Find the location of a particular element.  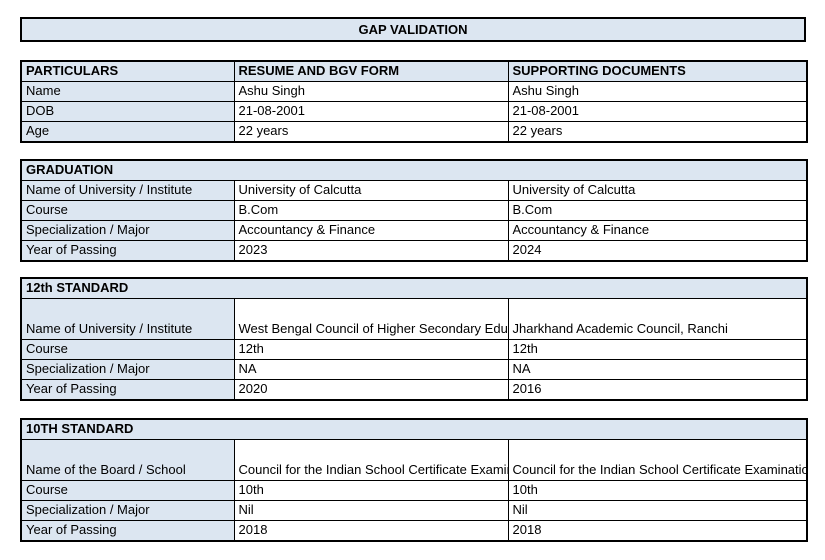

table-row-name: Name Ashu Singh Ashu Singh is located at coordinates (414, 91).